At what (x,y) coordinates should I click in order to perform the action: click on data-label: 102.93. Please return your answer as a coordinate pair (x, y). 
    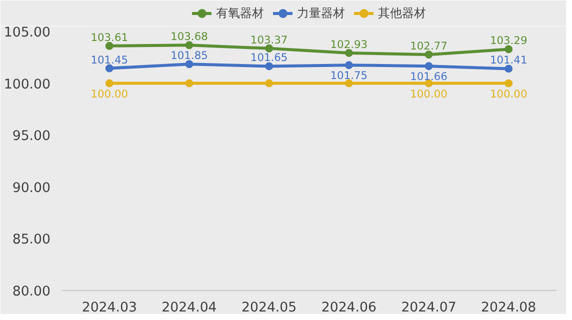
    Looking at the image, I should click on (349, 44).